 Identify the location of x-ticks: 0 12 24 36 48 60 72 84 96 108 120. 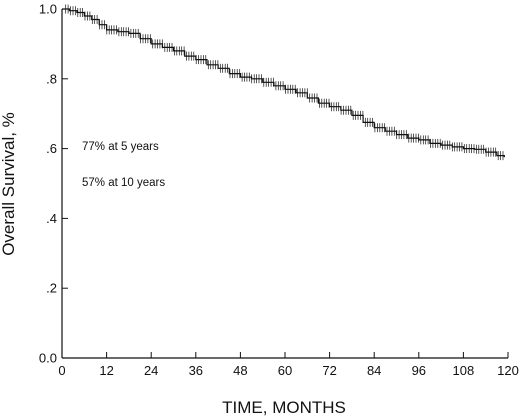
(288, 365).